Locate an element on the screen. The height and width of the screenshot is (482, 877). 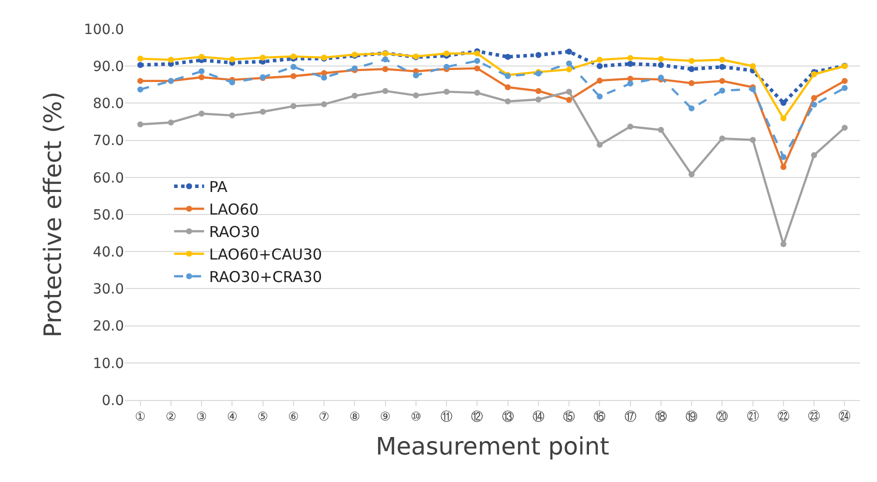
y-tick-label: 70.0 is located at coordinates (108, 141).